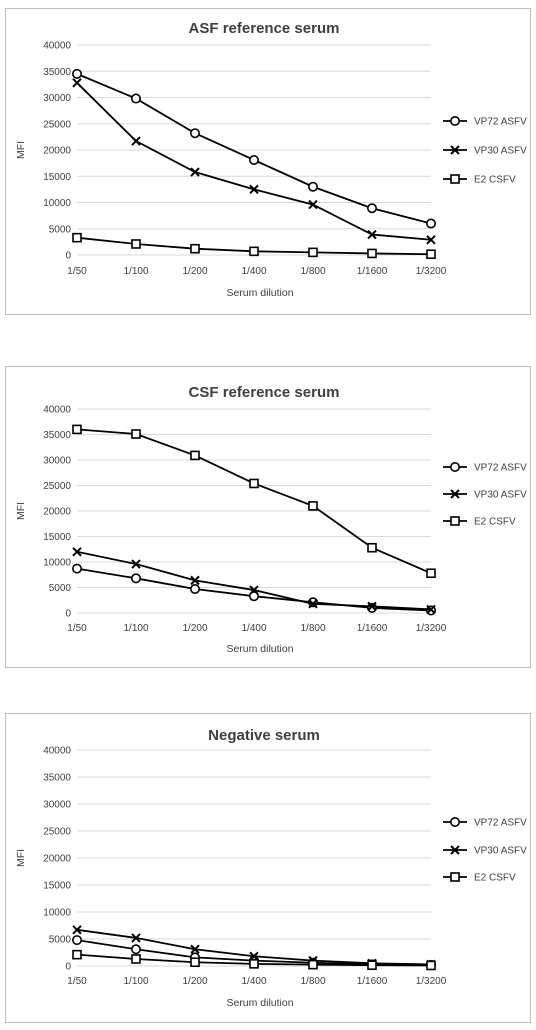 Image resolution: width=536 pixels, height=1030 pixels. What do you see at coordinates (77, 628) in the screenshot?
I see `x-tick-label: 1/50` at bounding box center [77, 628].